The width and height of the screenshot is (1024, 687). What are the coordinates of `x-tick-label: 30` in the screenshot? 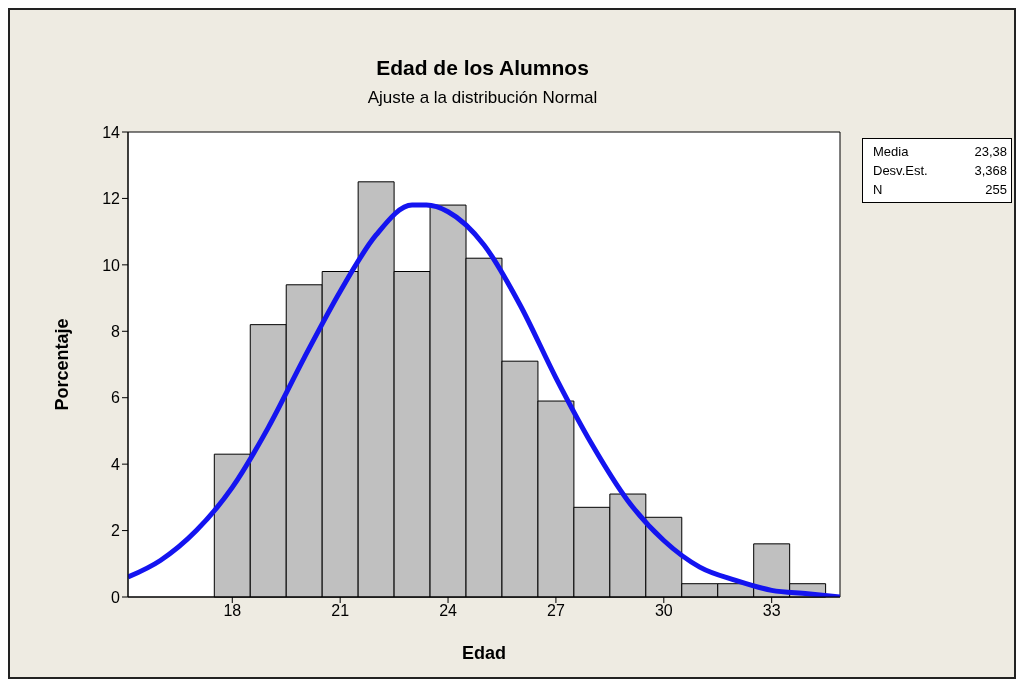 It's located at (663, 611).